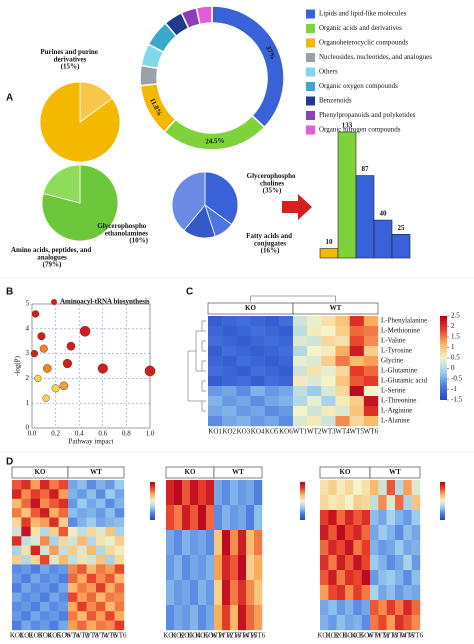  I want to click on pie-slice, so click(80, 203).